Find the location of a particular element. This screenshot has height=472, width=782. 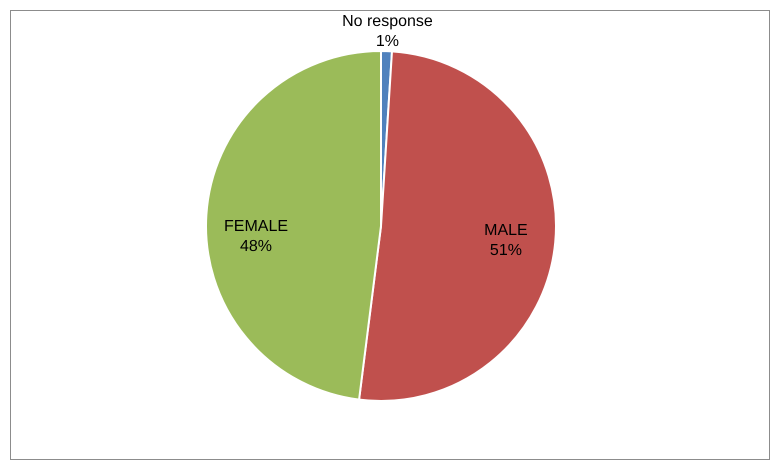

slice-label: MALE is located at coordinates (506, 230).